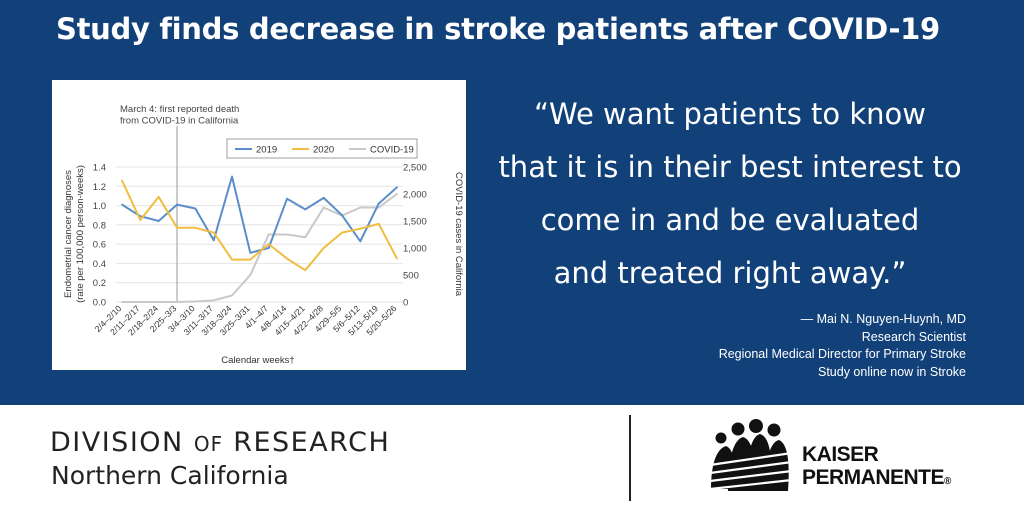 This screenshot has height=512, width=1024. Describe the element at coordinates (415, 195) in the screenshot. I see `y2-tick-label: 2,000` at that location.